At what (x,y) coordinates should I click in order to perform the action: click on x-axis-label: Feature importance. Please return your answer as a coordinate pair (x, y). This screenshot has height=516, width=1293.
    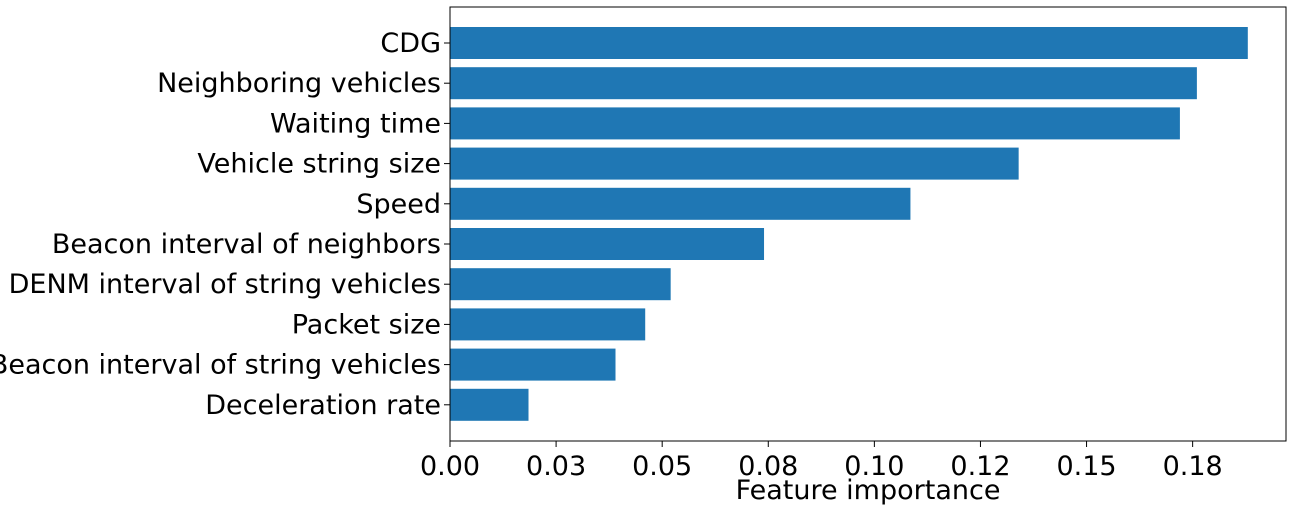
    Looking at the image, I should click on (868, 490).